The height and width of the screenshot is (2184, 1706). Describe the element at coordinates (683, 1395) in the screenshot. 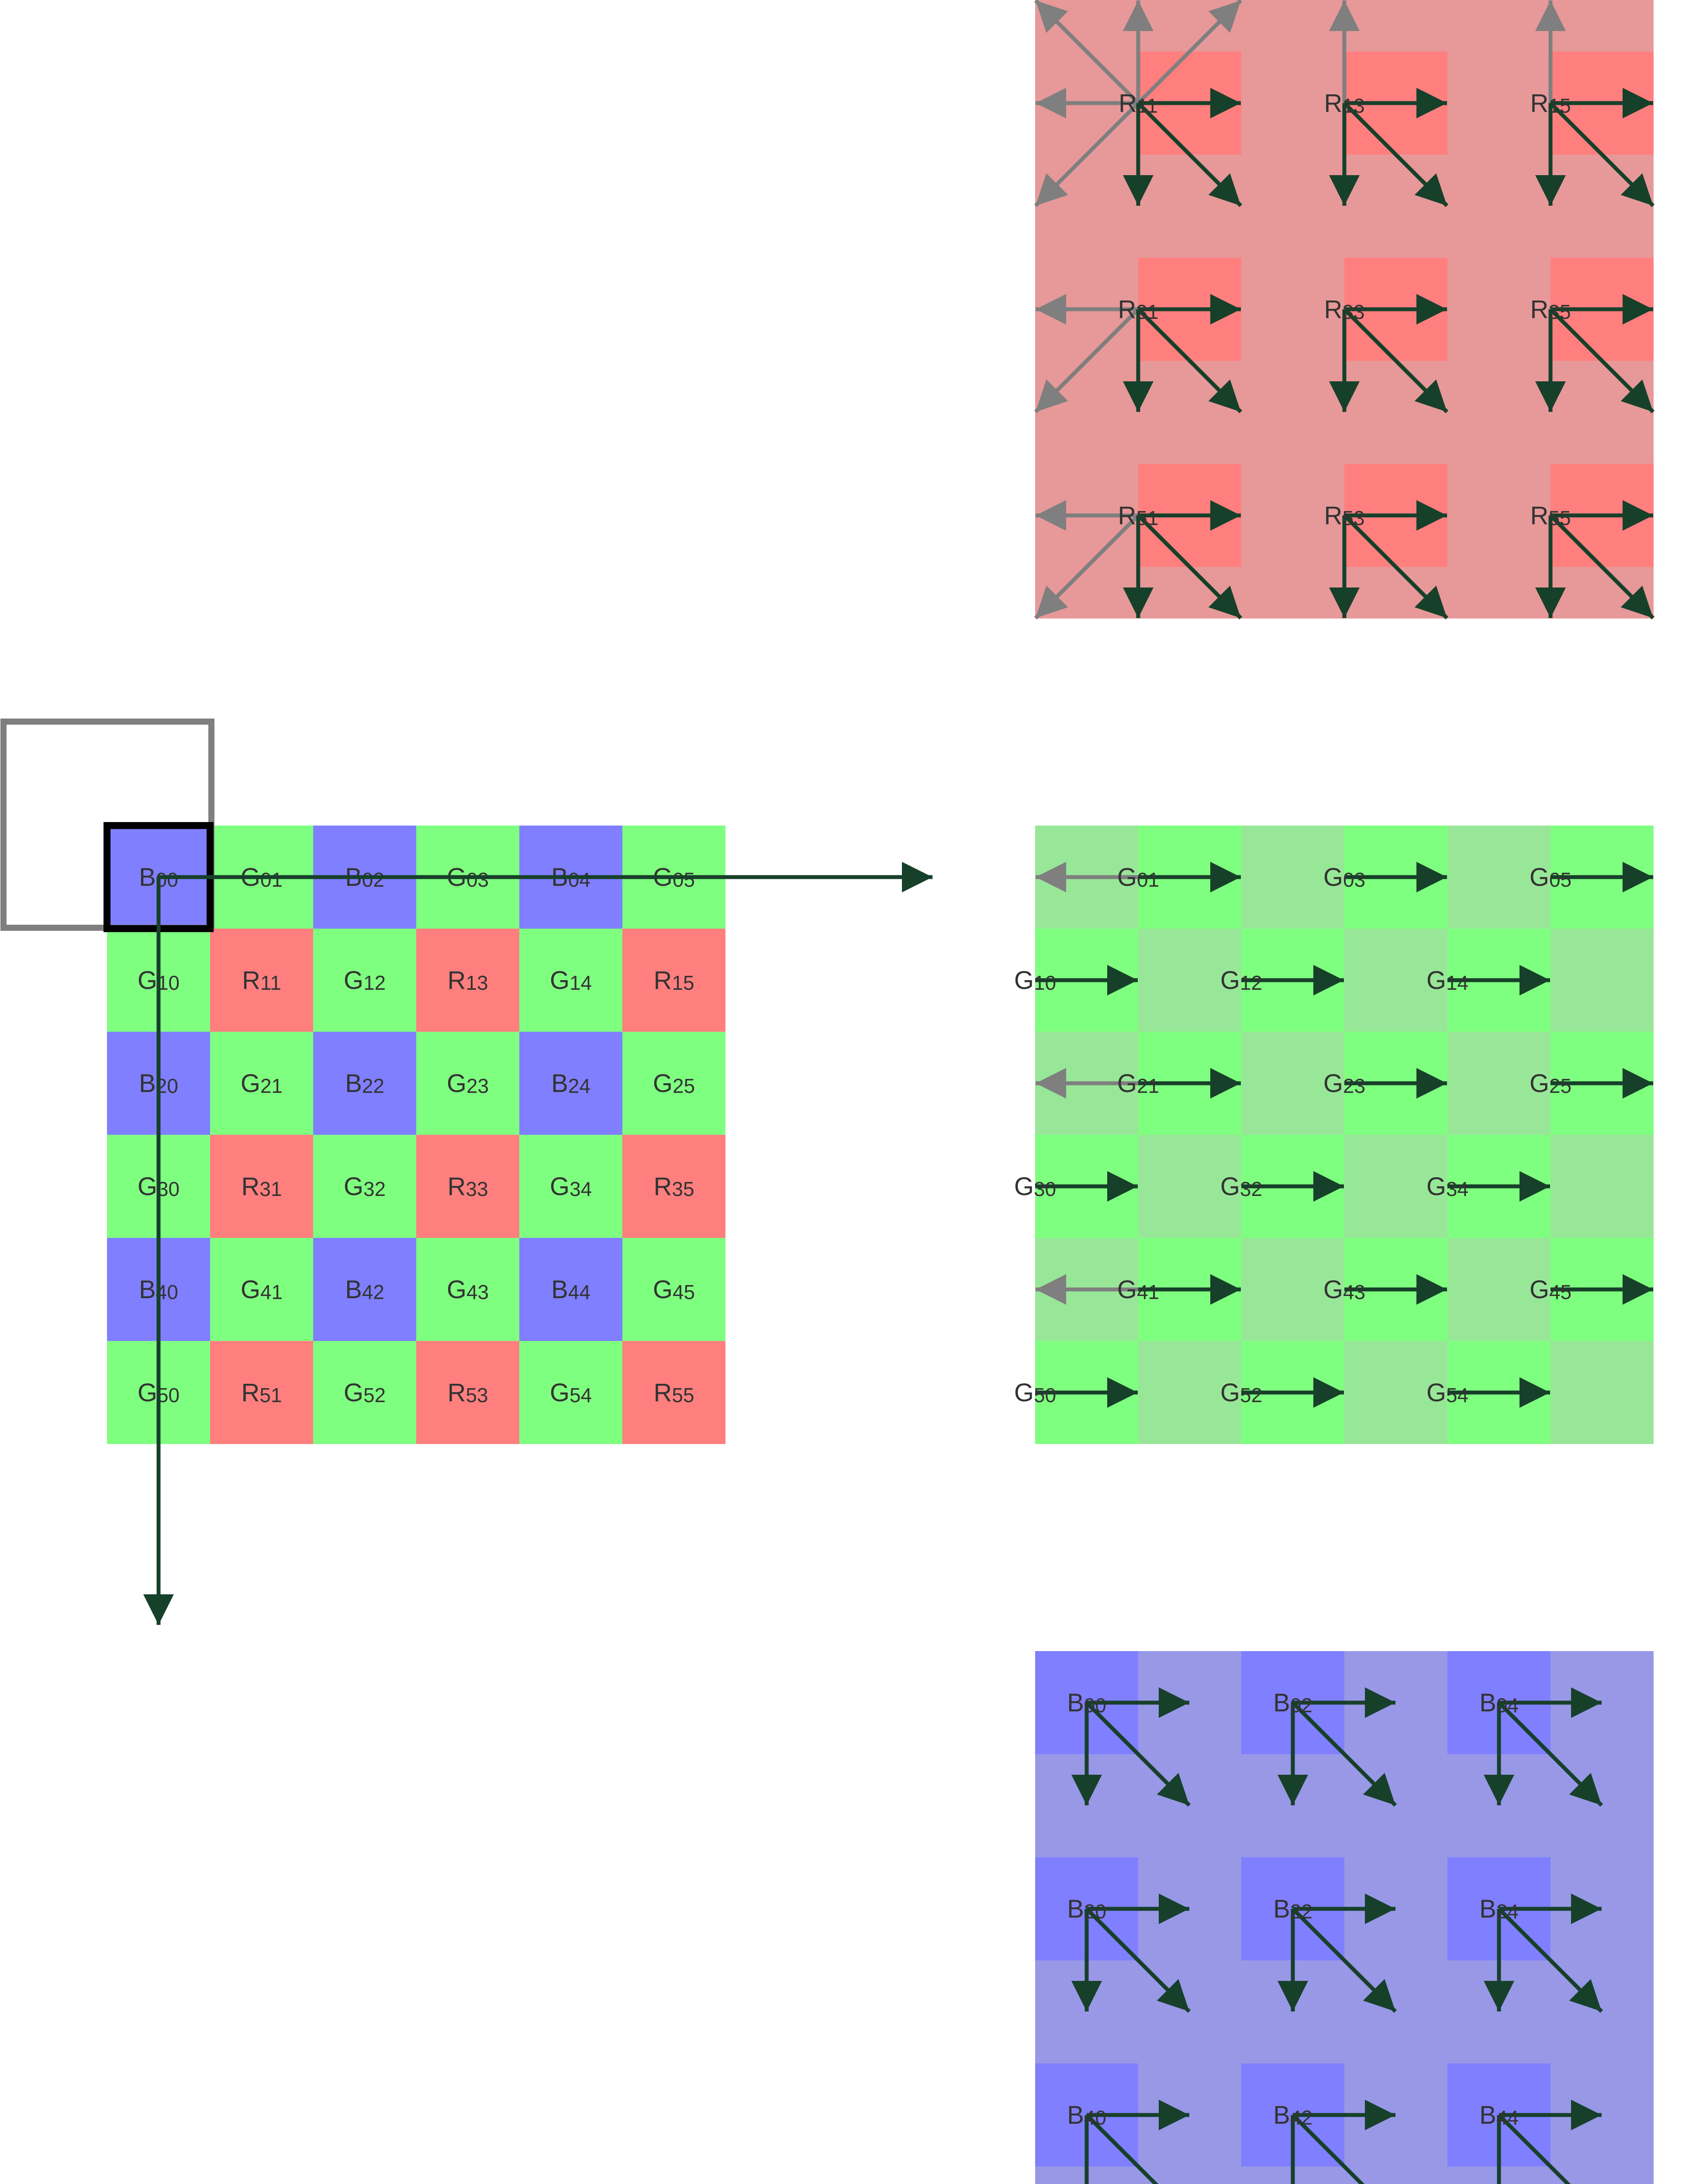

I see `cell-index: 55` at that location.